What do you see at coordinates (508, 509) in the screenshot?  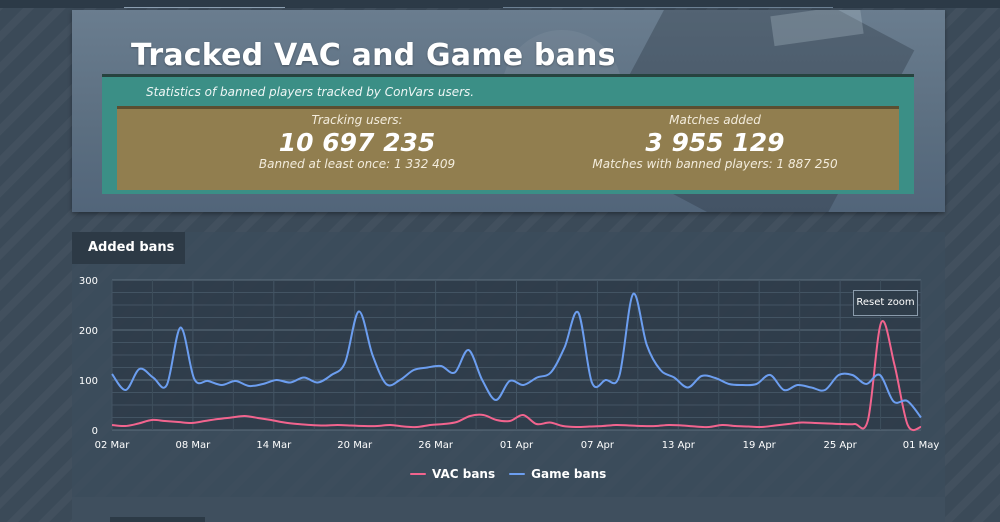 I see `next-section-card` at bounding box center [508, 509].